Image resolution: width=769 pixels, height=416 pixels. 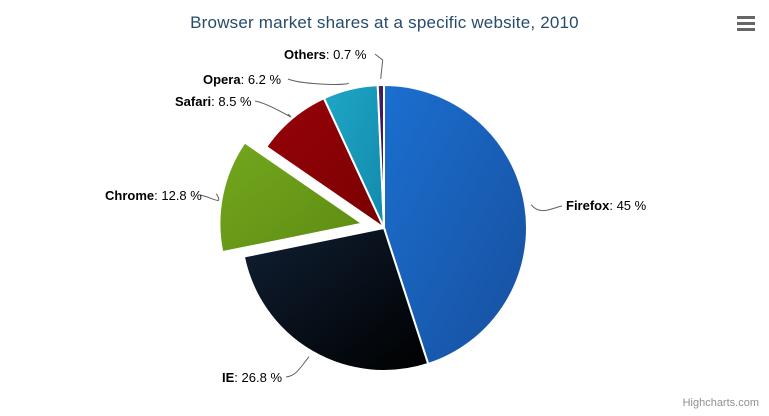 I want to click on data-label-safari-name: Safari, so click(x=193, y=101).